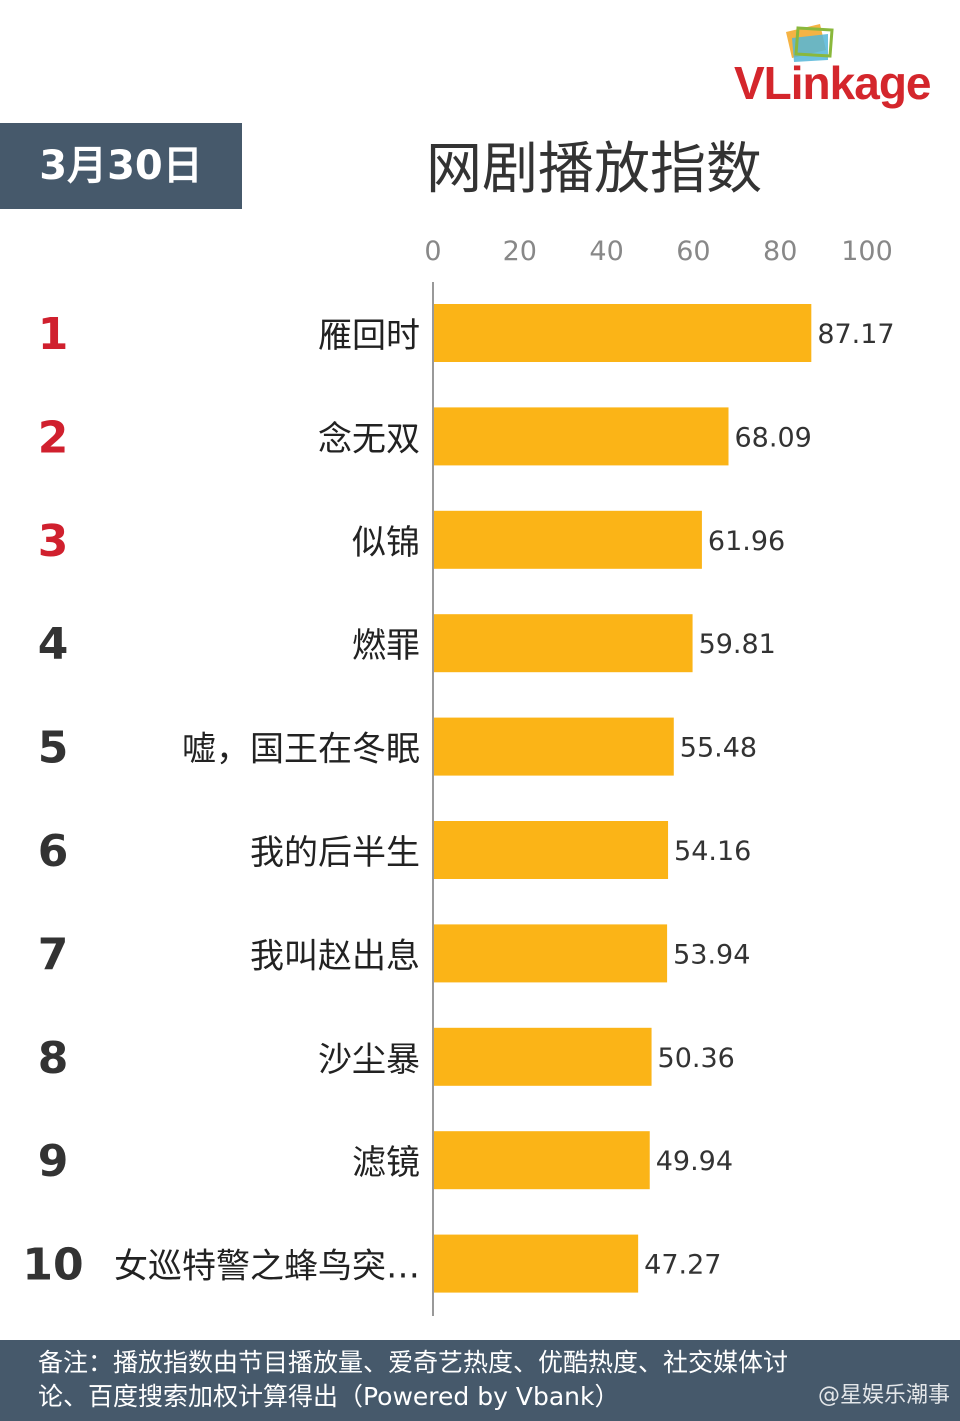  I want to click on bar-value-label: 54.16, so click(712, 851).